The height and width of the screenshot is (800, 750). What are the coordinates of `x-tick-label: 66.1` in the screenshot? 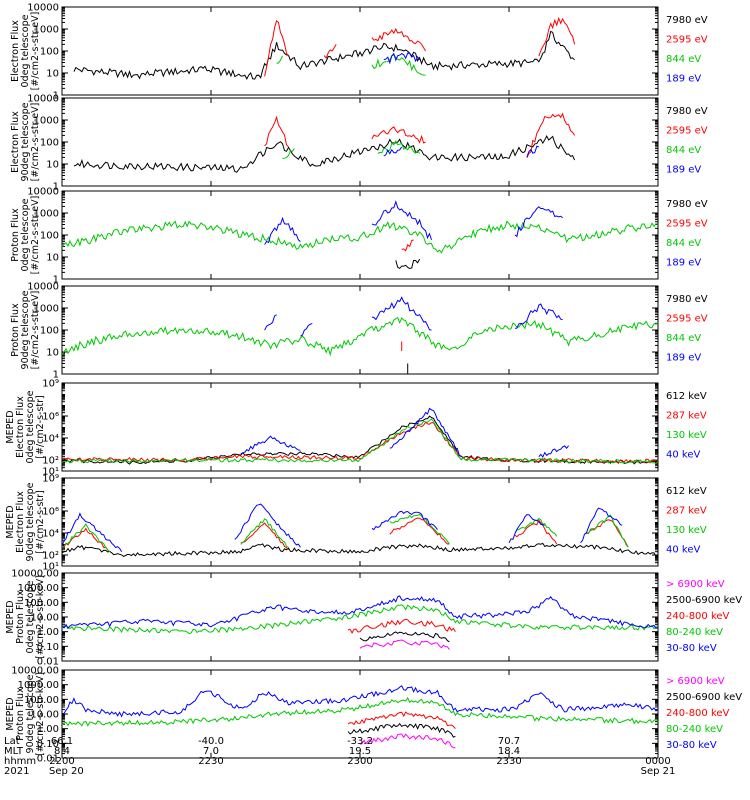 It's located at (62, 741).